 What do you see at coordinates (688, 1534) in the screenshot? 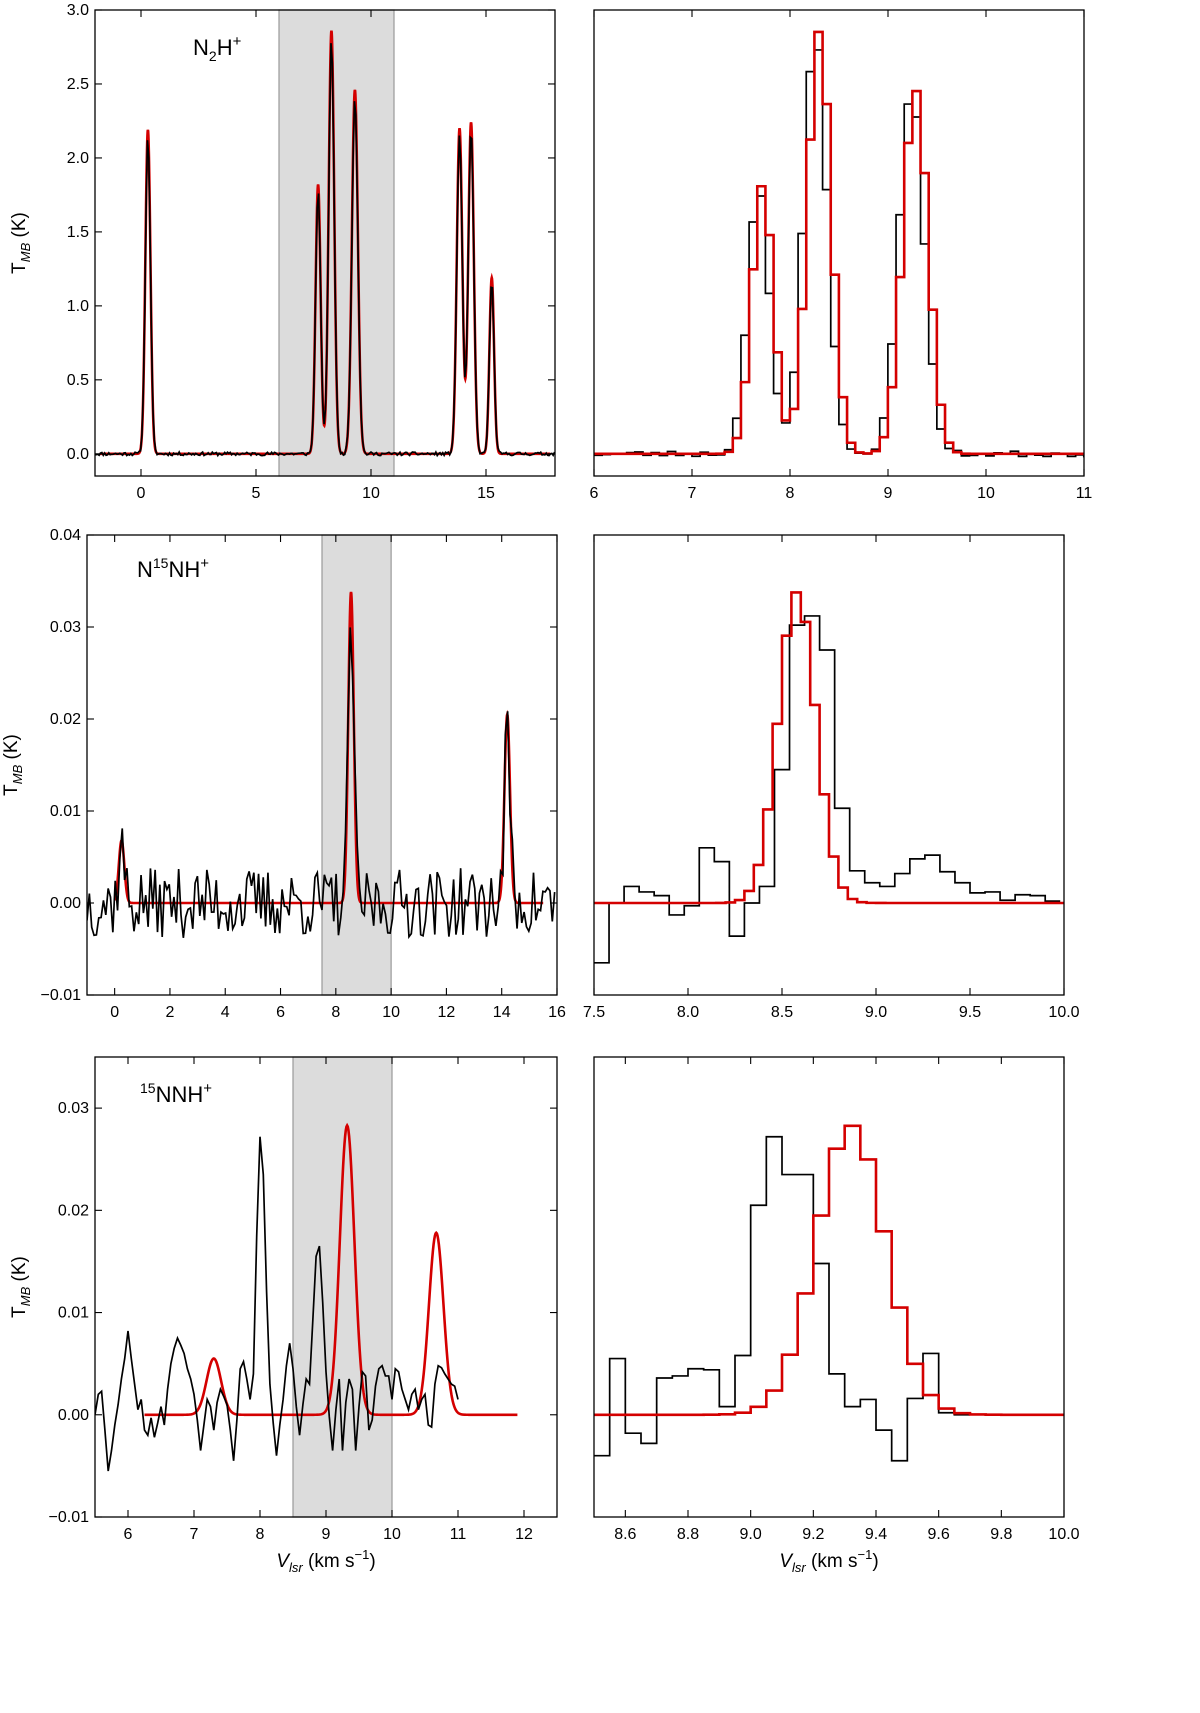
I see `x-tick-label: 8.8` at bounding box center [688, 1534].